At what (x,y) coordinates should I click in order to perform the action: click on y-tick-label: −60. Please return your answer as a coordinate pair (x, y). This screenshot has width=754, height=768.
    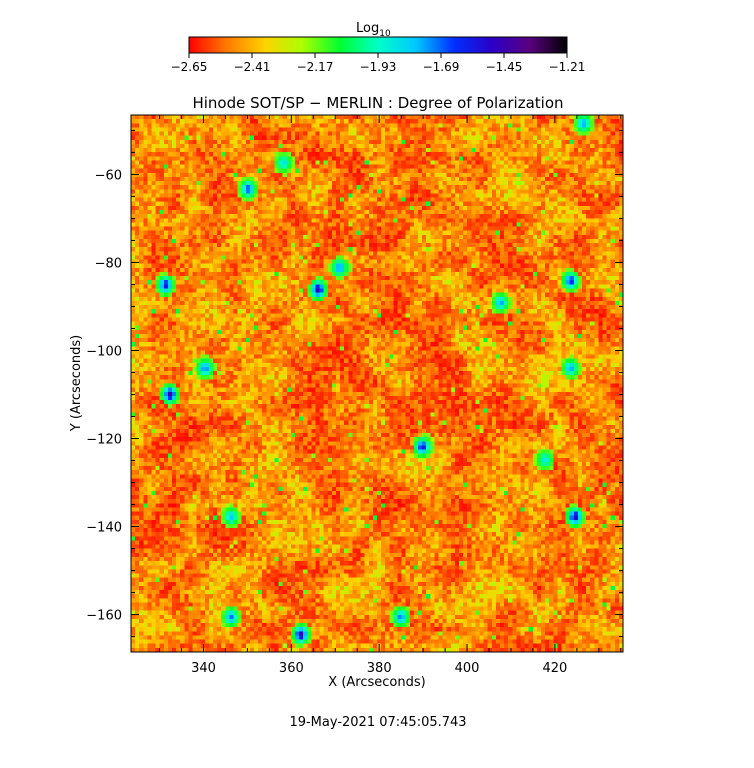
    Looking at the image, I should click on (108, 175).